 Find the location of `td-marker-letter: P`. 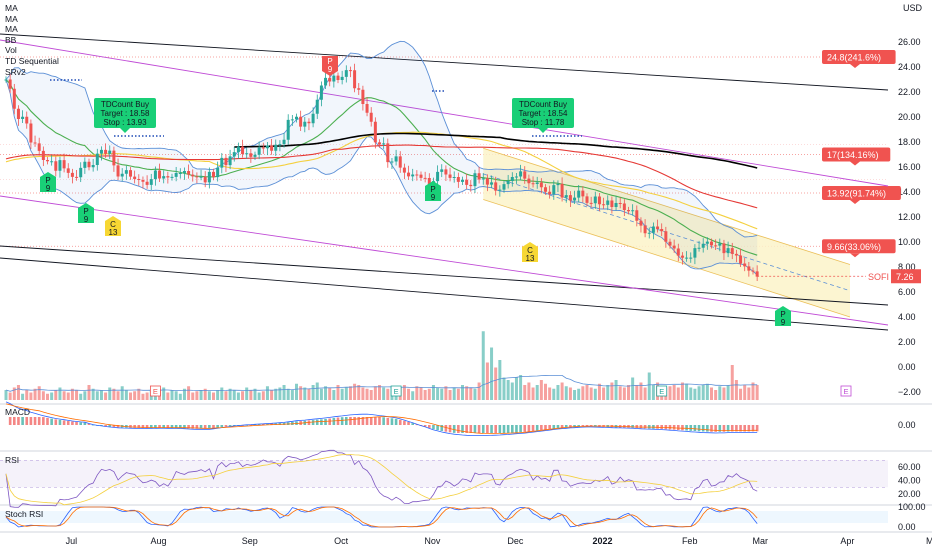

td-marker-letter: P is located at coordinates (432, 189).